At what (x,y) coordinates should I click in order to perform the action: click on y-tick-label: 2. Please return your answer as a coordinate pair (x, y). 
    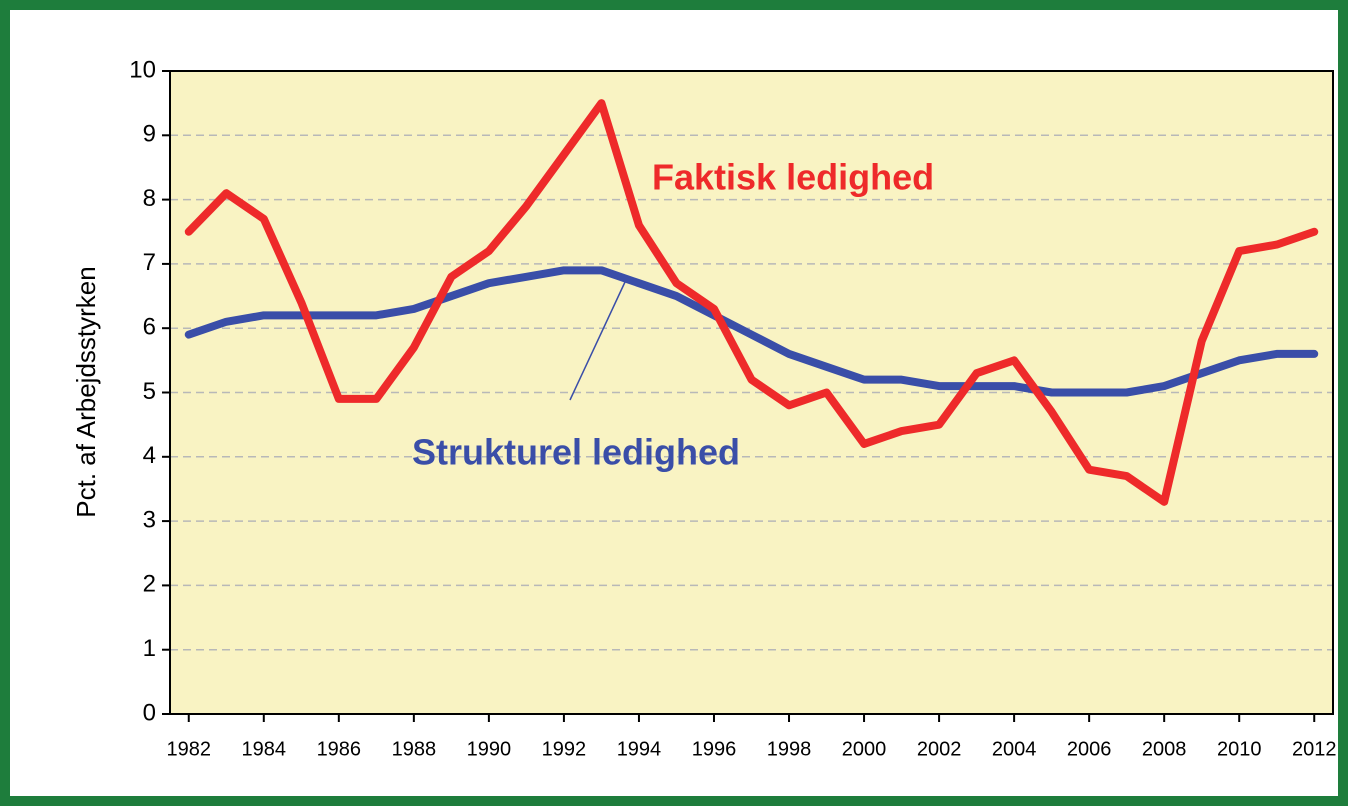
    Looking at the image, I should click on (149, 584).